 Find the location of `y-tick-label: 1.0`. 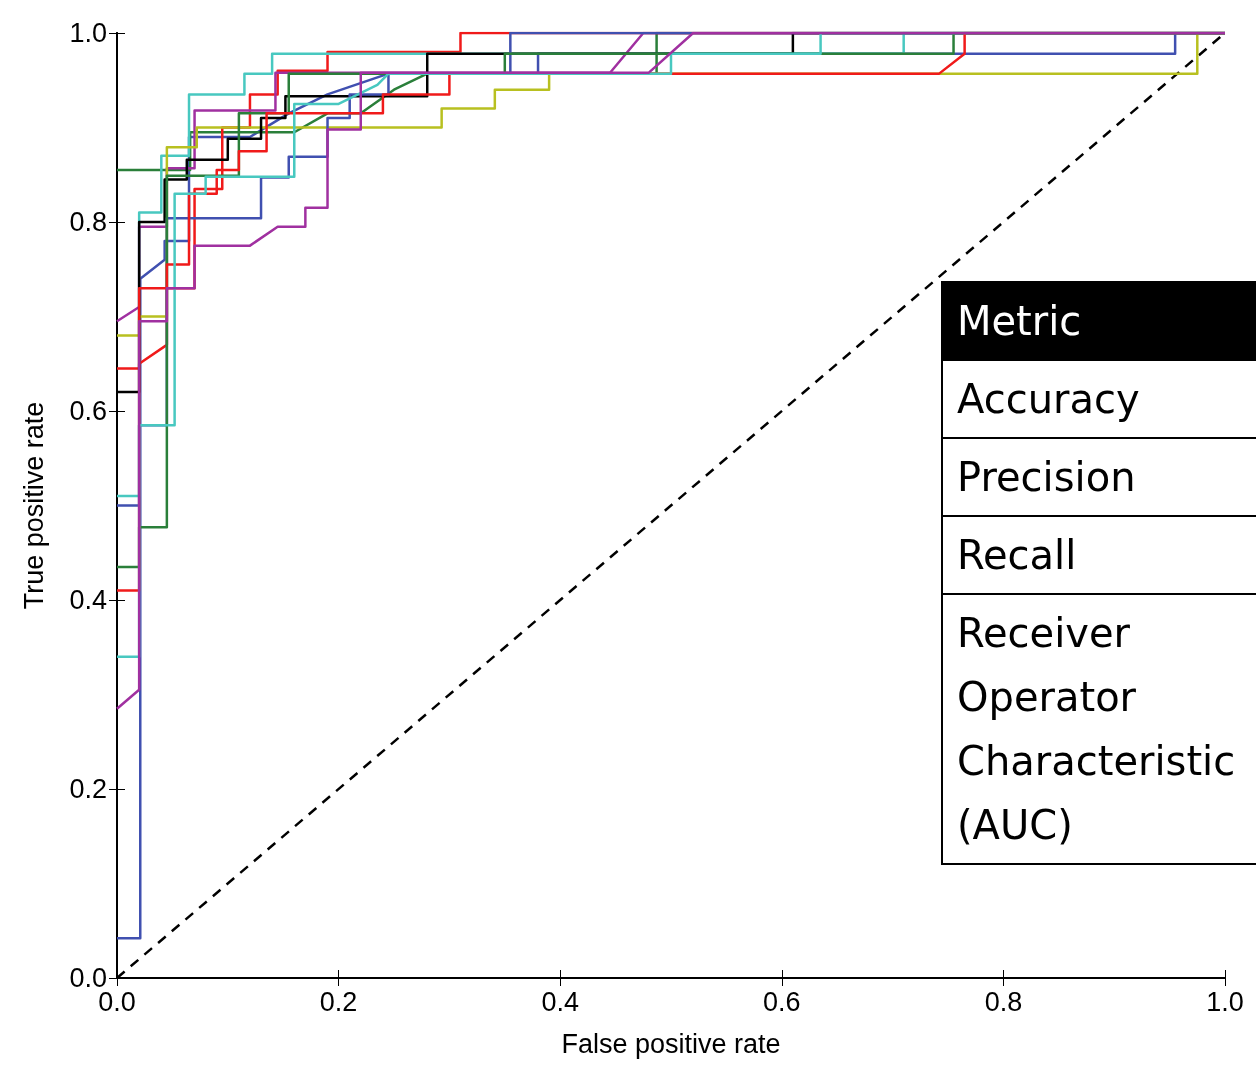

y-tick-label: 1.0 is located at coordinates (88, 33).